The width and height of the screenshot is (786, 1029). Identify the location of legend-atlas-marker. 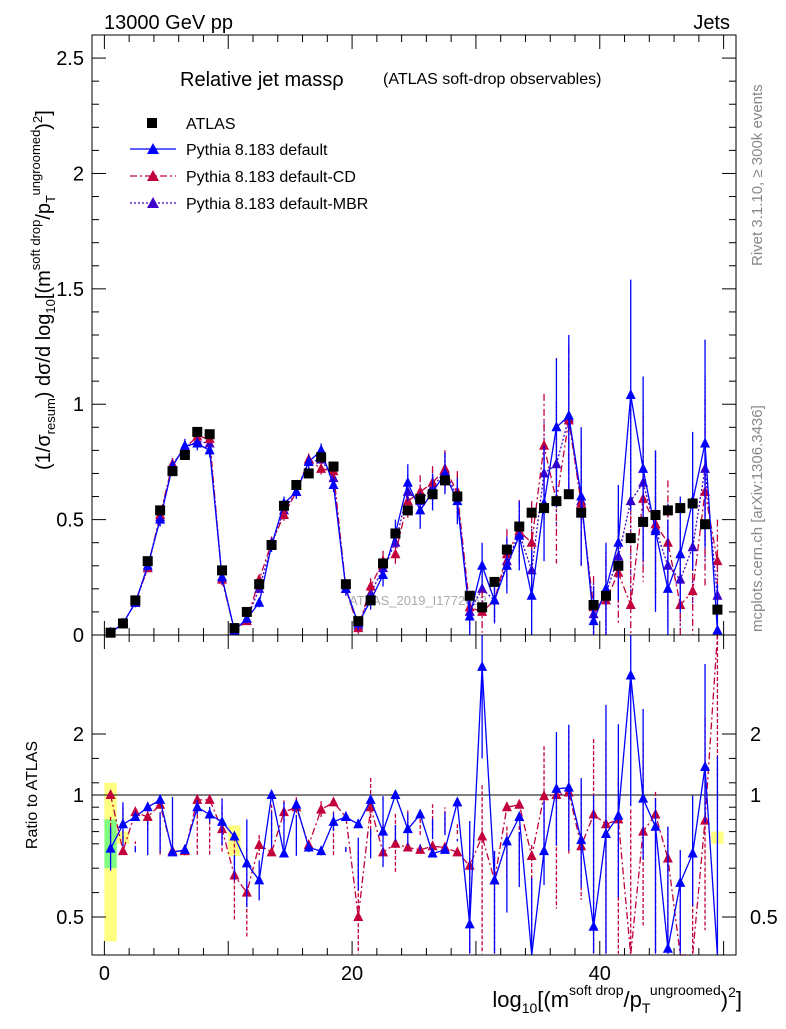
(152, 123).